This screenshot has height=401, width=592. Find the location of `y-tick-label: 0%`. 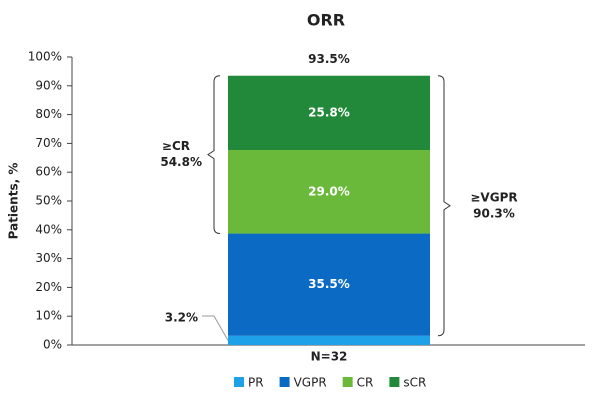

y-tick-label: 0% is located at coordinates (52, 345).